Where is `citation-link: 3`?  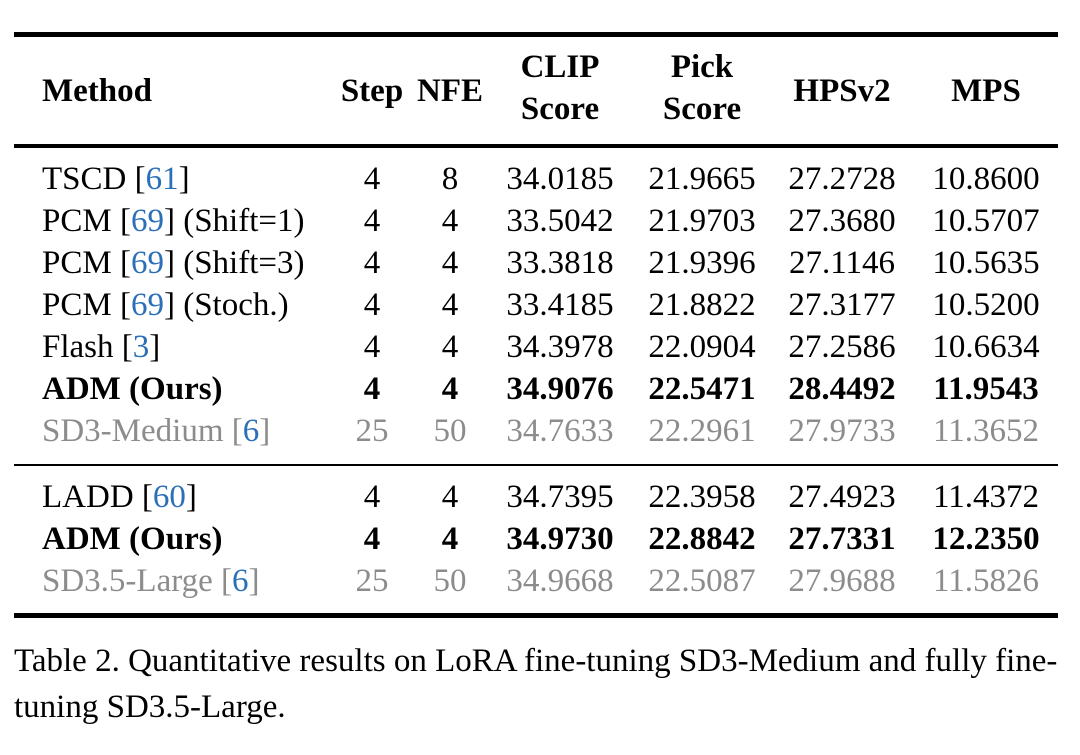
citation-link: 3 is located at coordinates (141, 347).